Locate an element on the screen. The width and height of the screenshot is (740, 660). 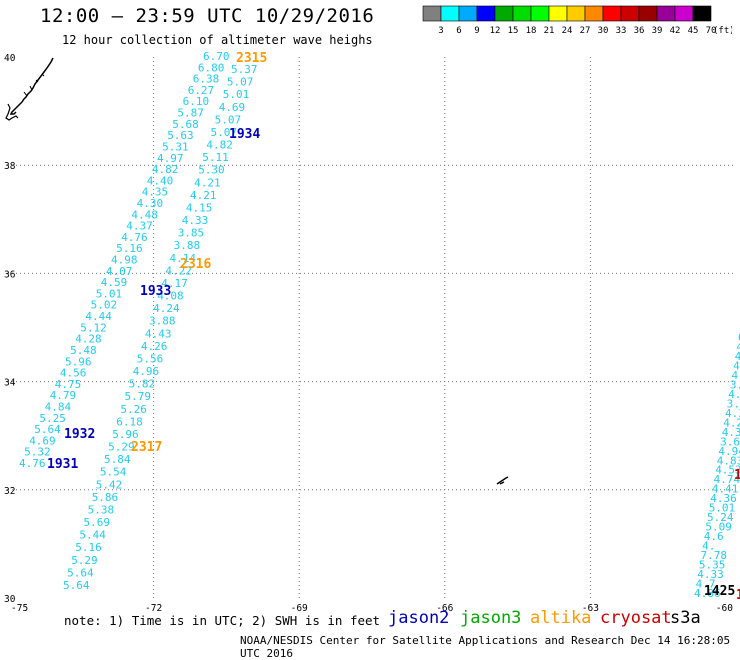
swh-value-label: 5.84 is located at coordinates (117, 459).